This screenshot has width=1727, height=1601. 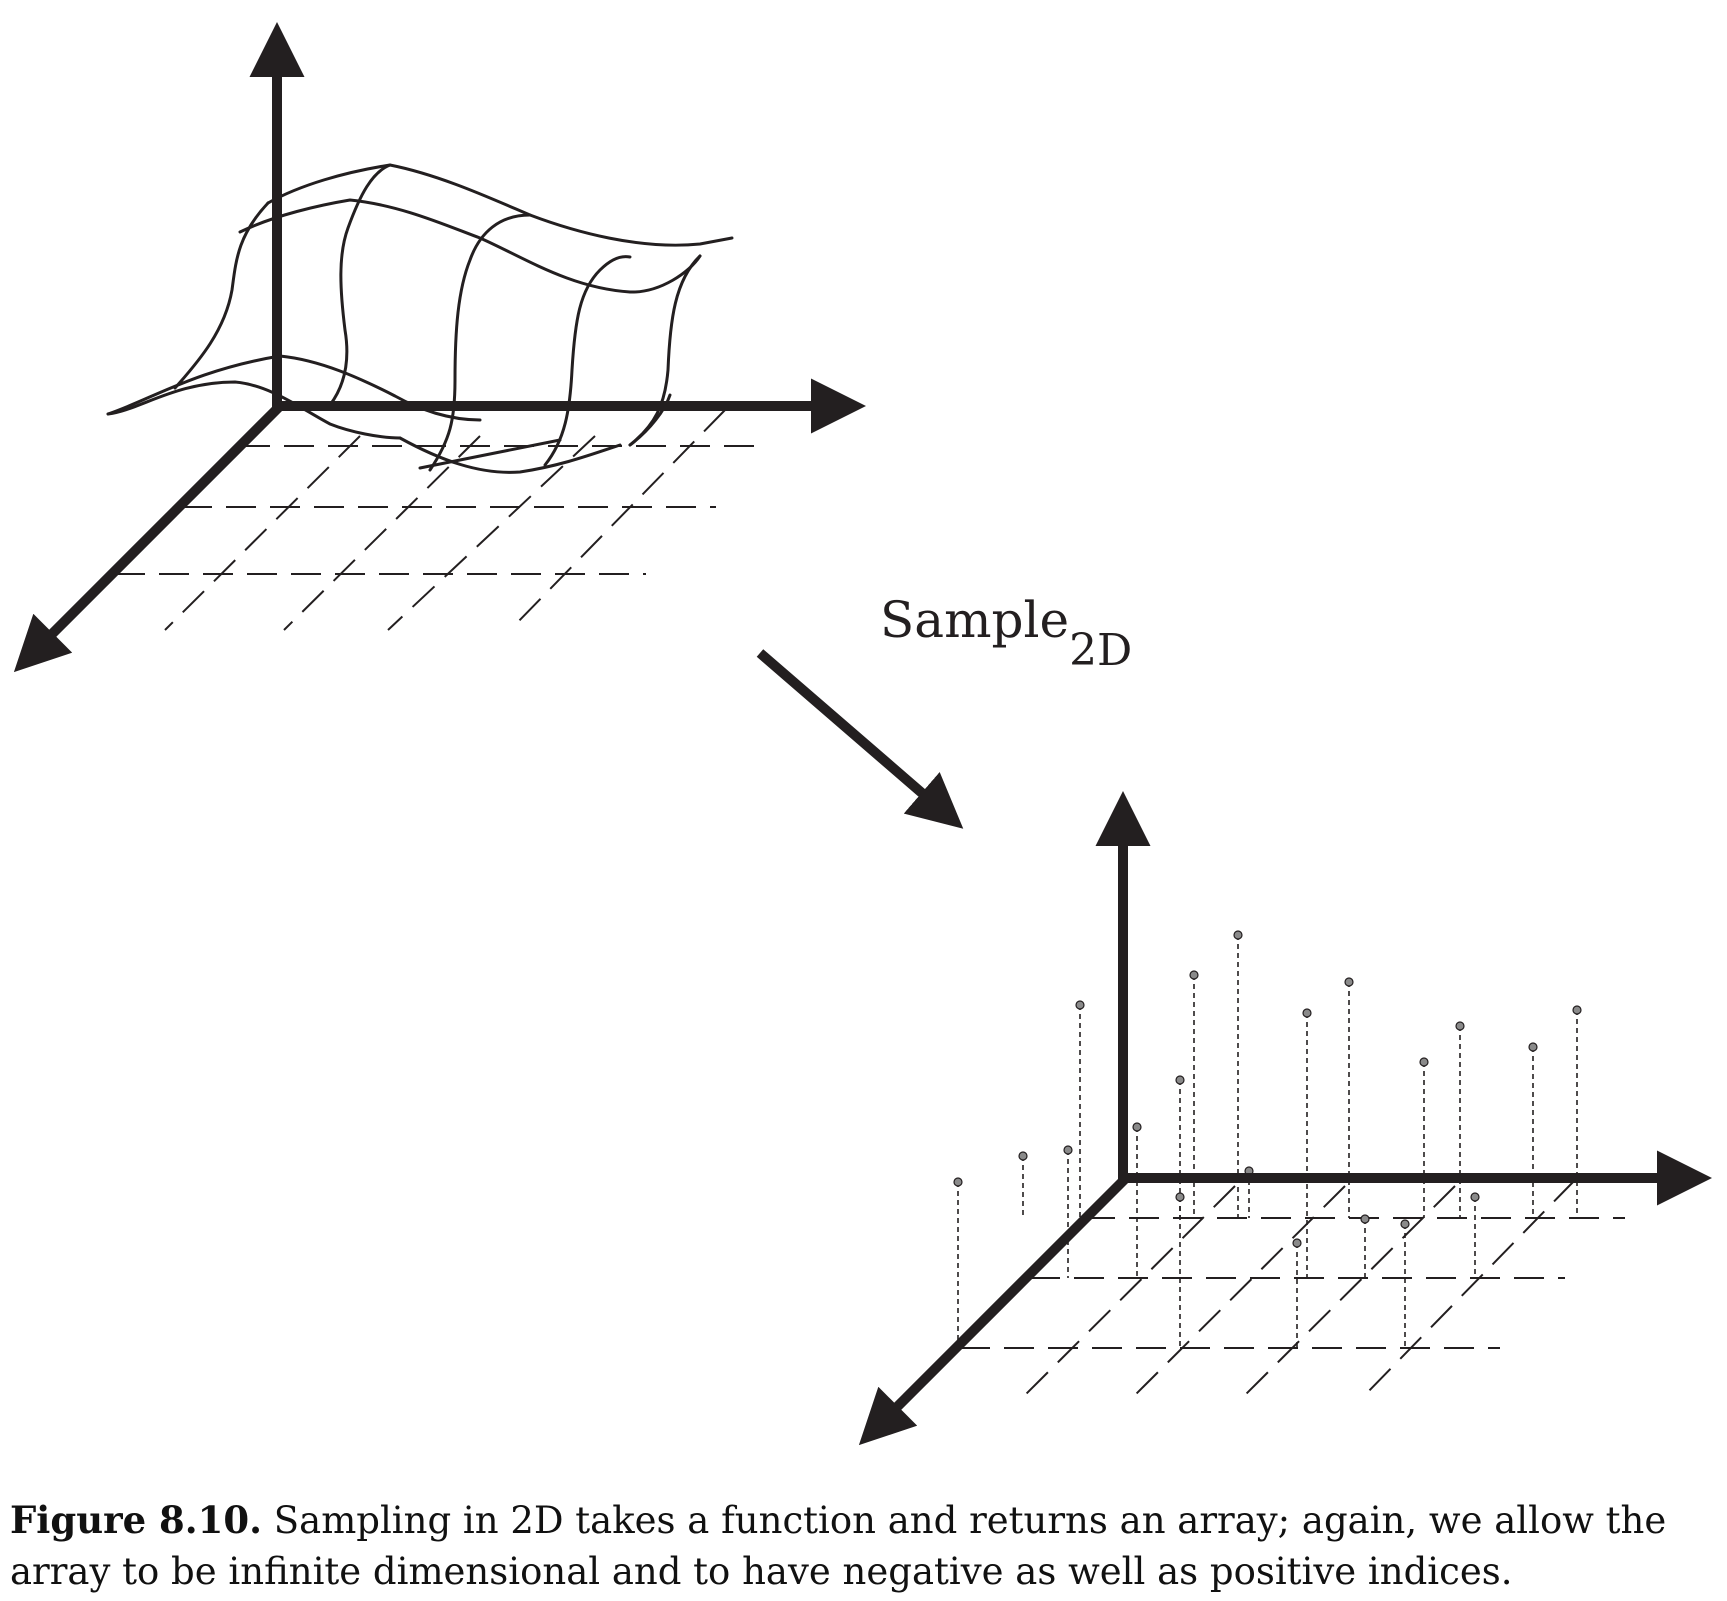 What do you see at coordinates (1292, 1290) in the screenshot?
I see `floor-grid-right` at bounding box center [1292, 1290].